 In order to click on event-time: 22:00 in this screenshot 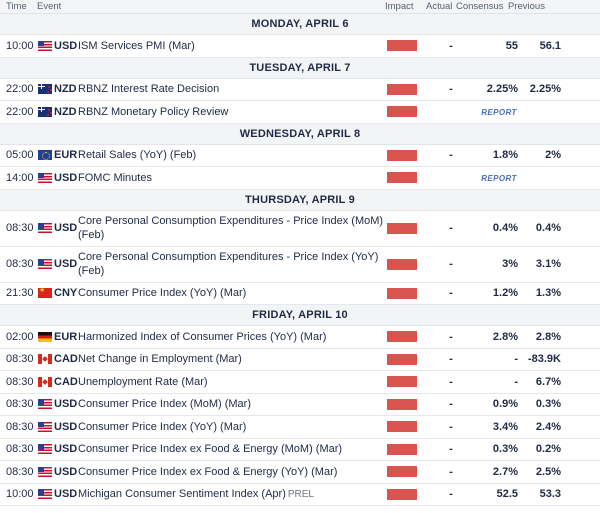, I will do `click(20, 89)`.